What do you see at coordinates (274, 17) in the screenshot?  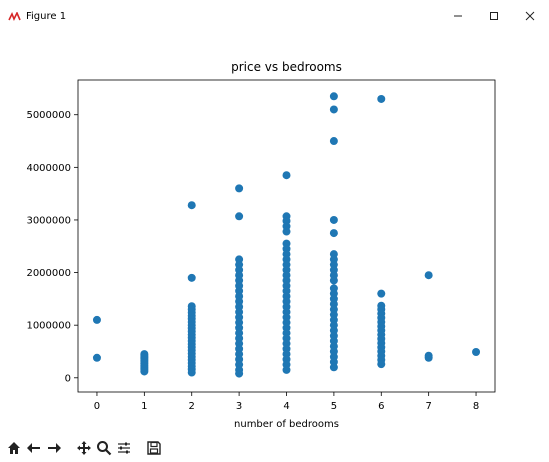 I see `title-bar: Figure 1` at bounding box center [274, 17].